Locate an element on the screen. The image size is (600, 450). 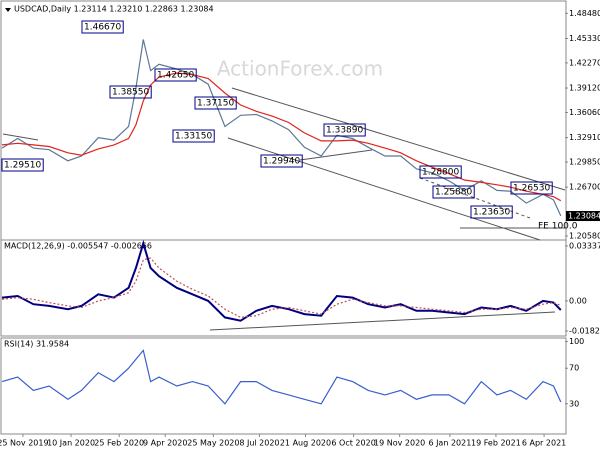
early-line is located at coordinates (20, 137).